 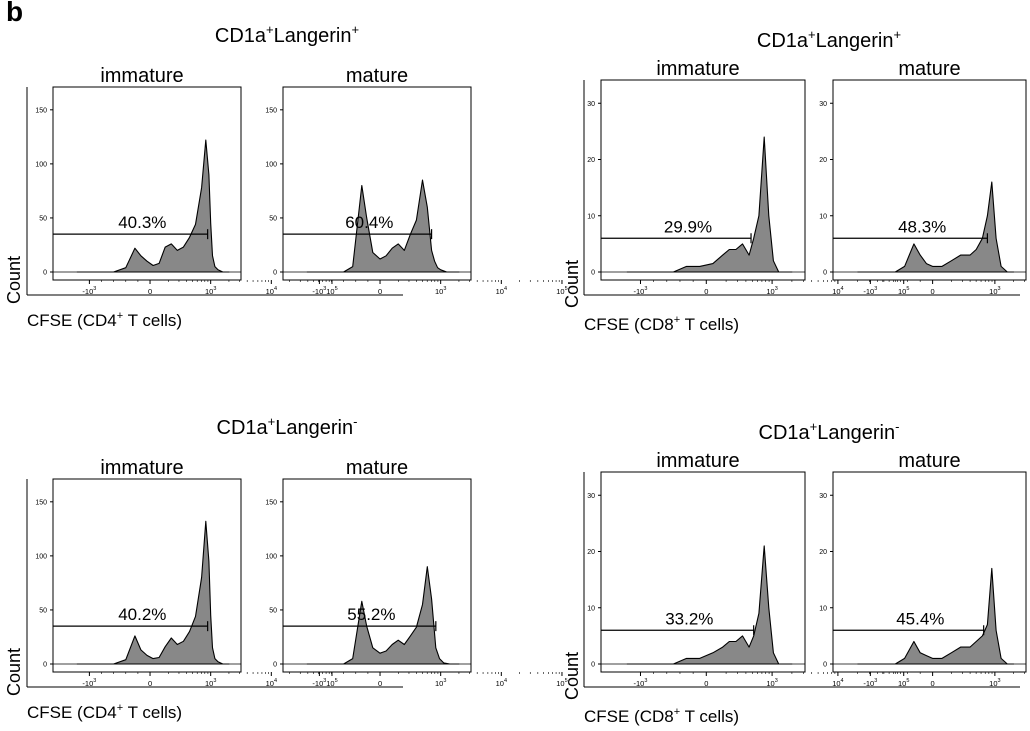 I want to click on histogram-immature: immature 0 50 100 150 -103 0 10³ 10⁴ 10⁵ 40.3%, so click(x=186, y=180).